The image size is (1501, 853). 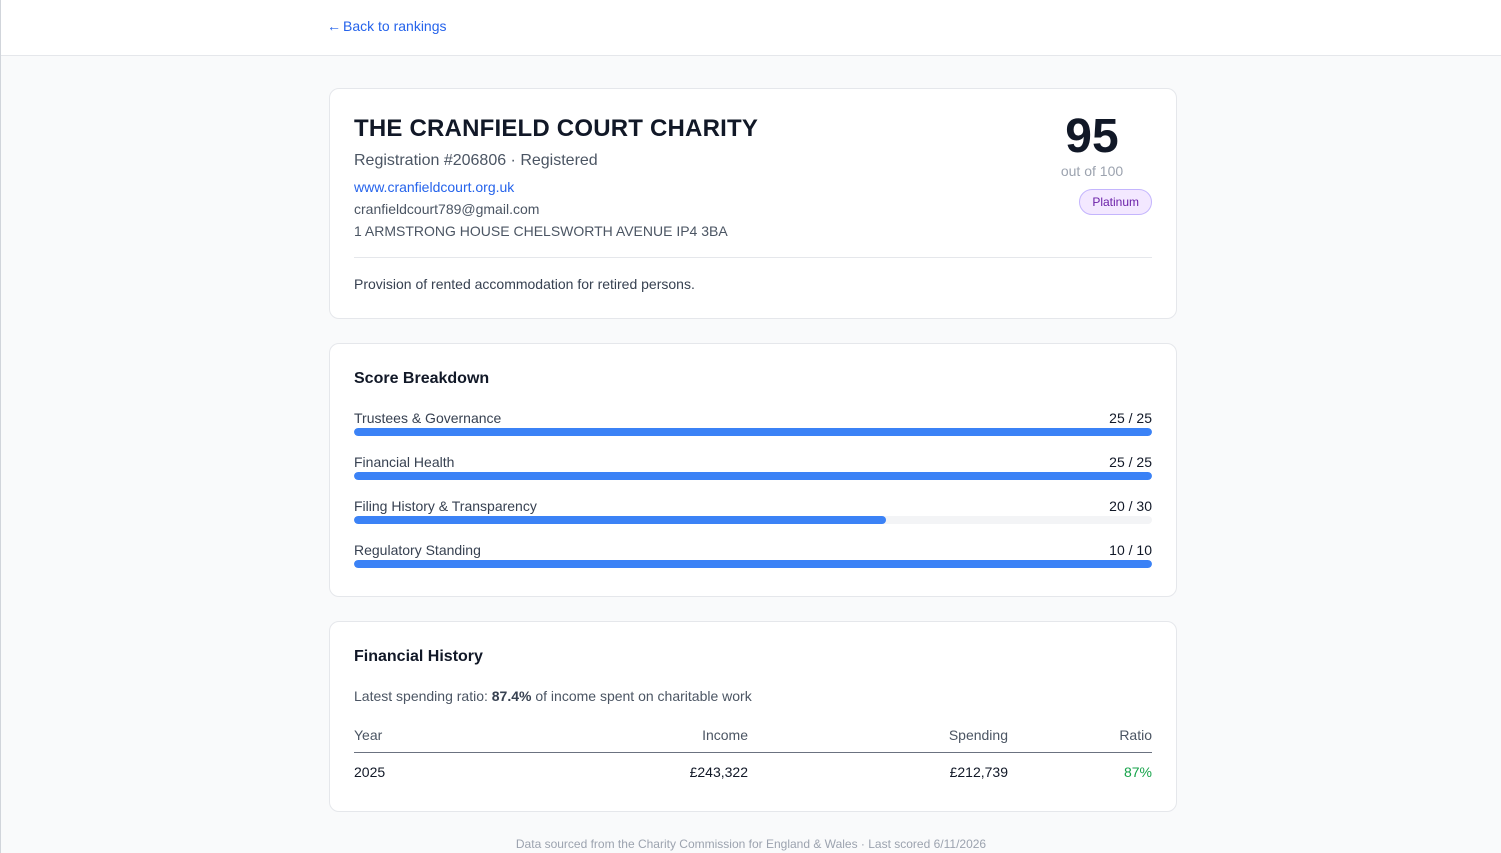 What do you see at coordinates (395, 26) in the screenshot?
I see `back-link-label: Back to rankings` at bounding box center [395, 26].